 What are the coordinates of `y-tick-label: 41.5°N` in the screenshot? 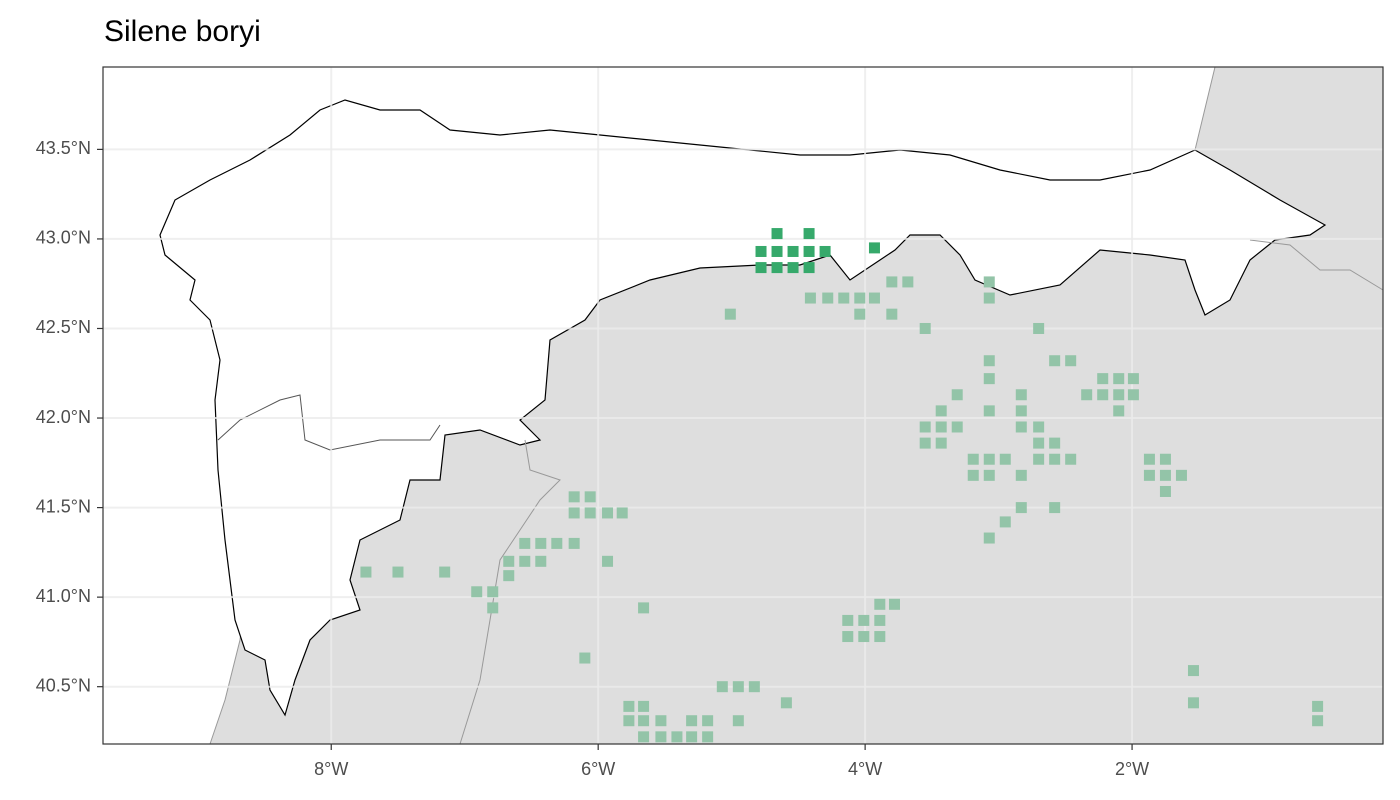 It's located at (63, 506).